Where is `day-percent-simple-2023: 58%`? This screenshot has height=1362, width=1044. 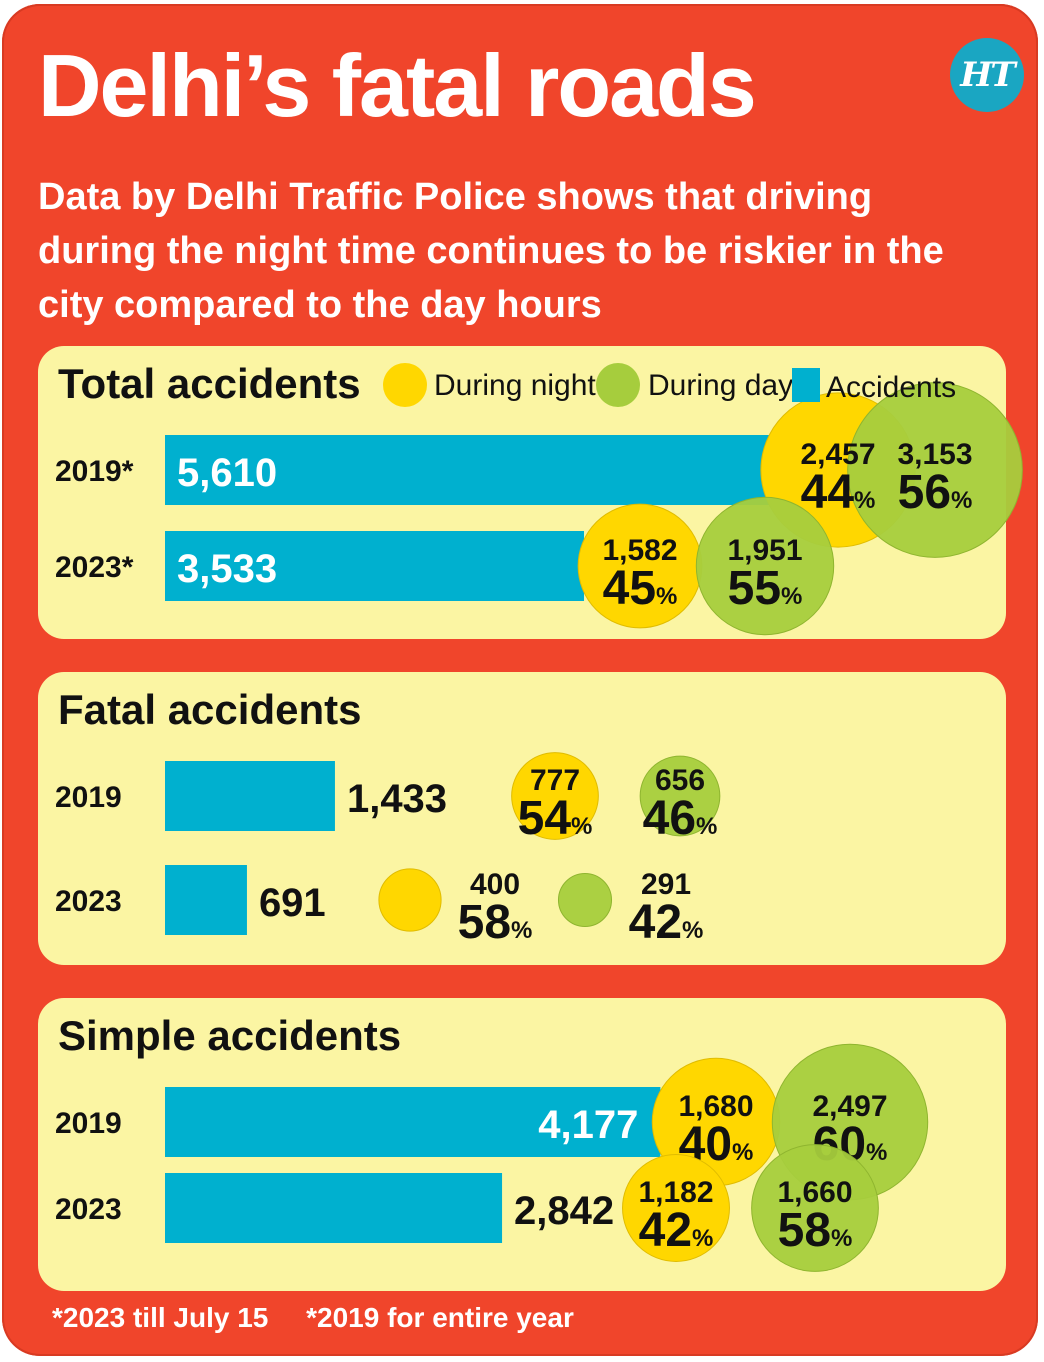
day-percent-simple-2023: 58% is located at coordinates (815, 1230).